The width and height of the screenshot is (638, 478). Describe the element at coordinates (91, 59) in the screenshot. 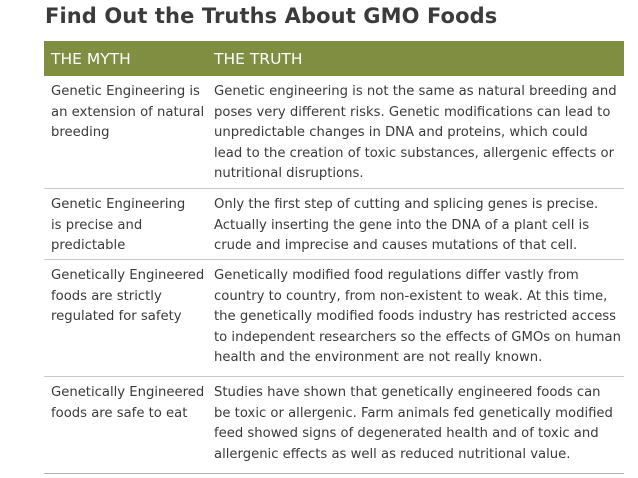

I see `column-header-myth: THE MYTH` at that location.